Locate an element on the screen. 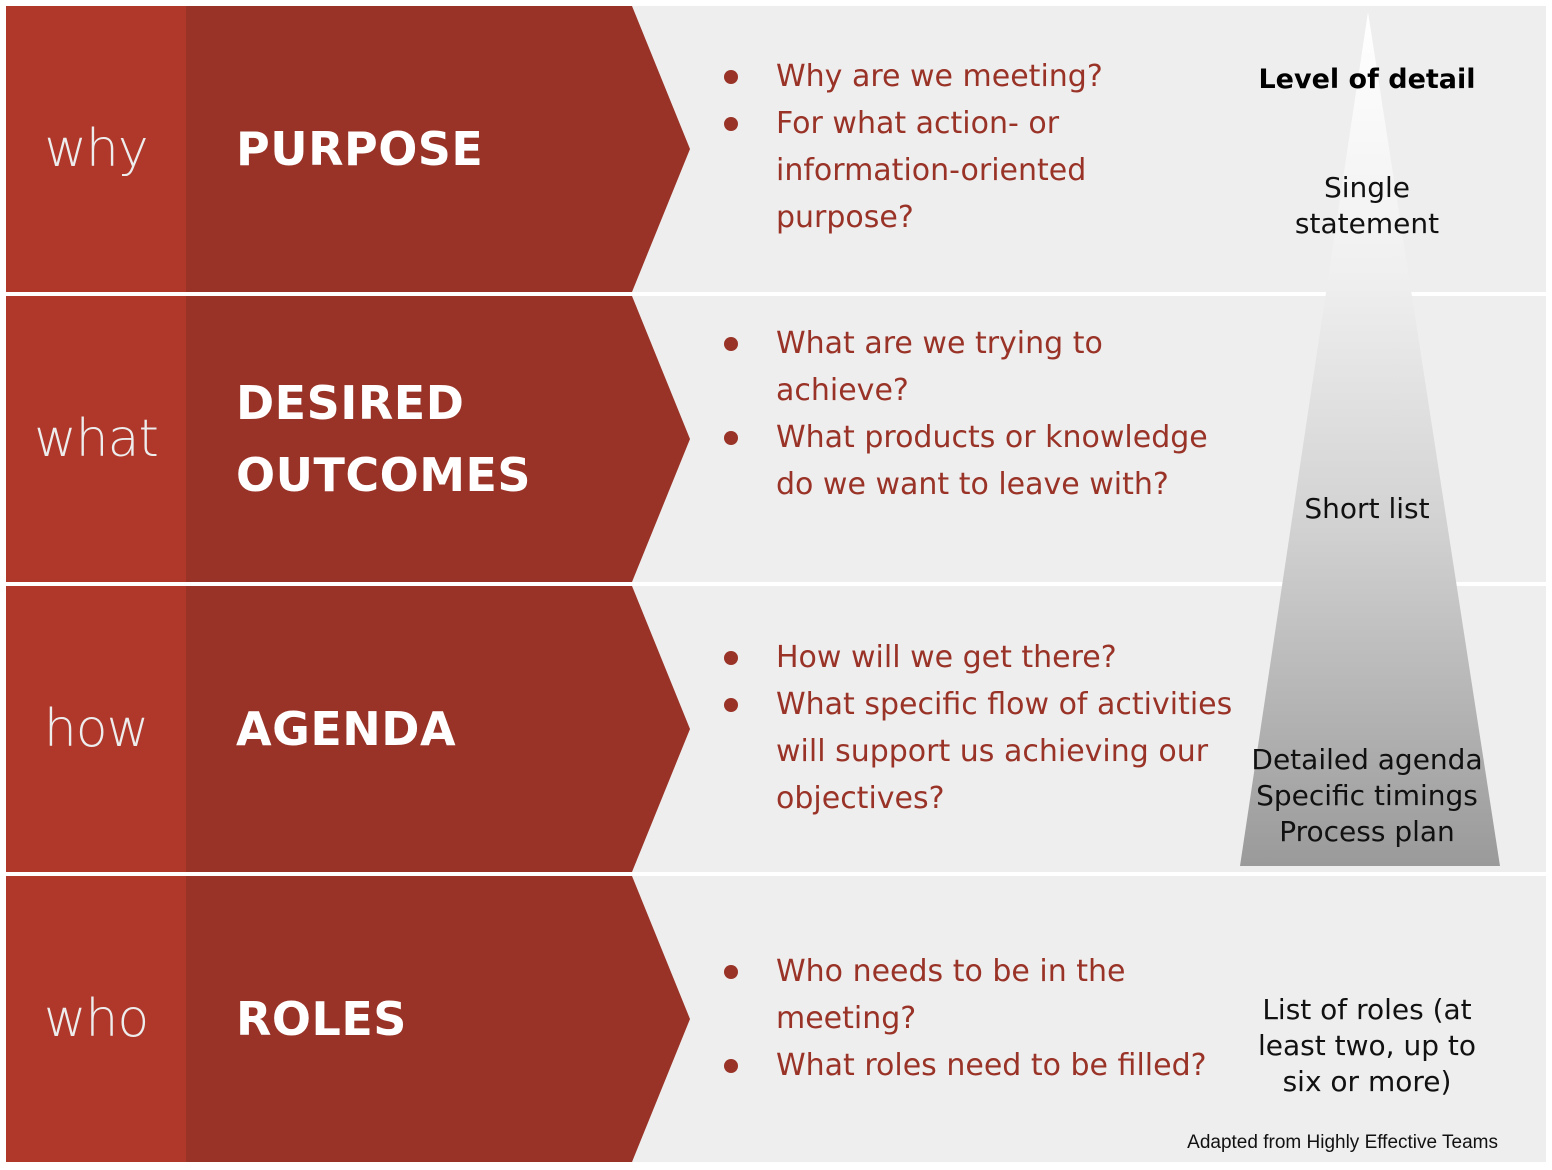 This screenshot has width=1552, height=1170. title-line: AGENDA is located at coordinates (446, 729).